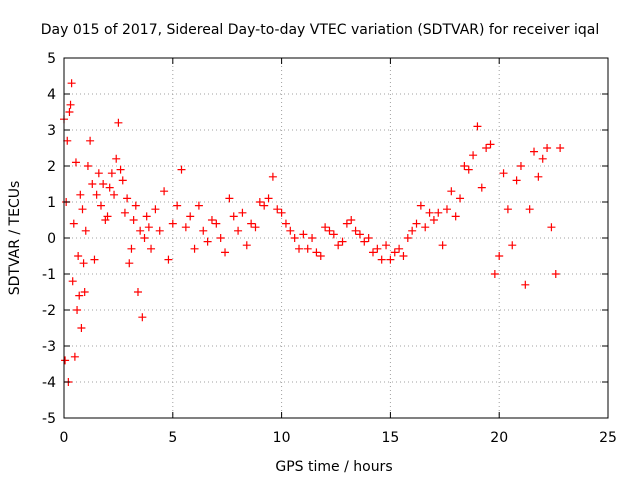 The width and height of the screenshot is (640, 480). What do you see at coordinates (51, 203) in the screenshot?
I see `y-tick-label: 1` at bounding box center [51, 203].